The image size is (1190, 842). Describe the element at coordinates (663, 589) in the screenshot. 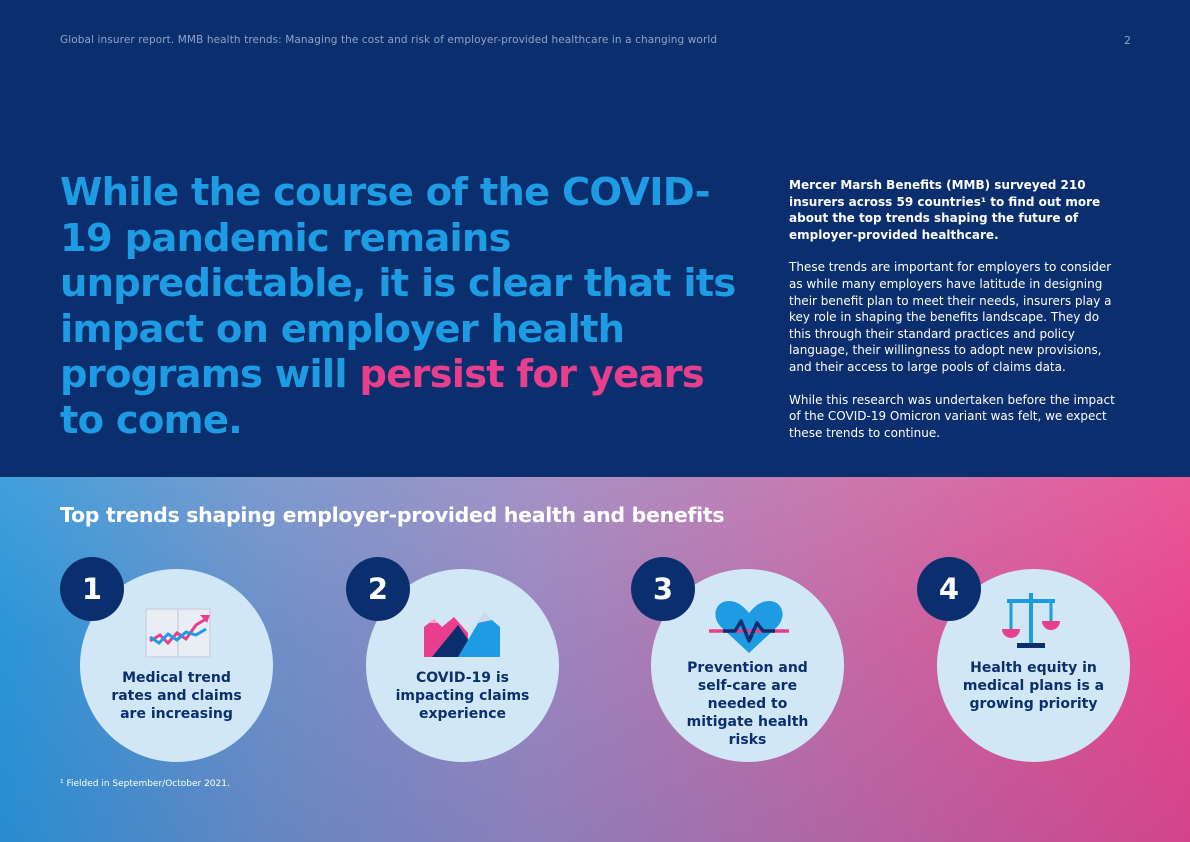

I see `trend-number: 3` at that location.